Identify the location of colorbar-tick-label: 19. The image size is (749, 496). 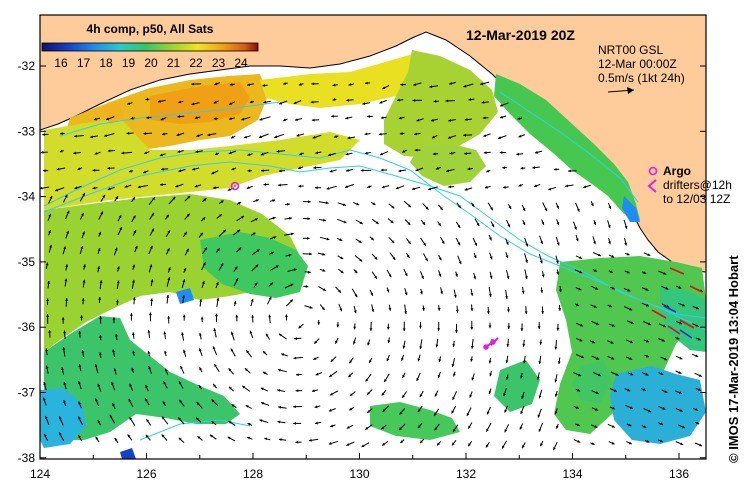
(129, 63).